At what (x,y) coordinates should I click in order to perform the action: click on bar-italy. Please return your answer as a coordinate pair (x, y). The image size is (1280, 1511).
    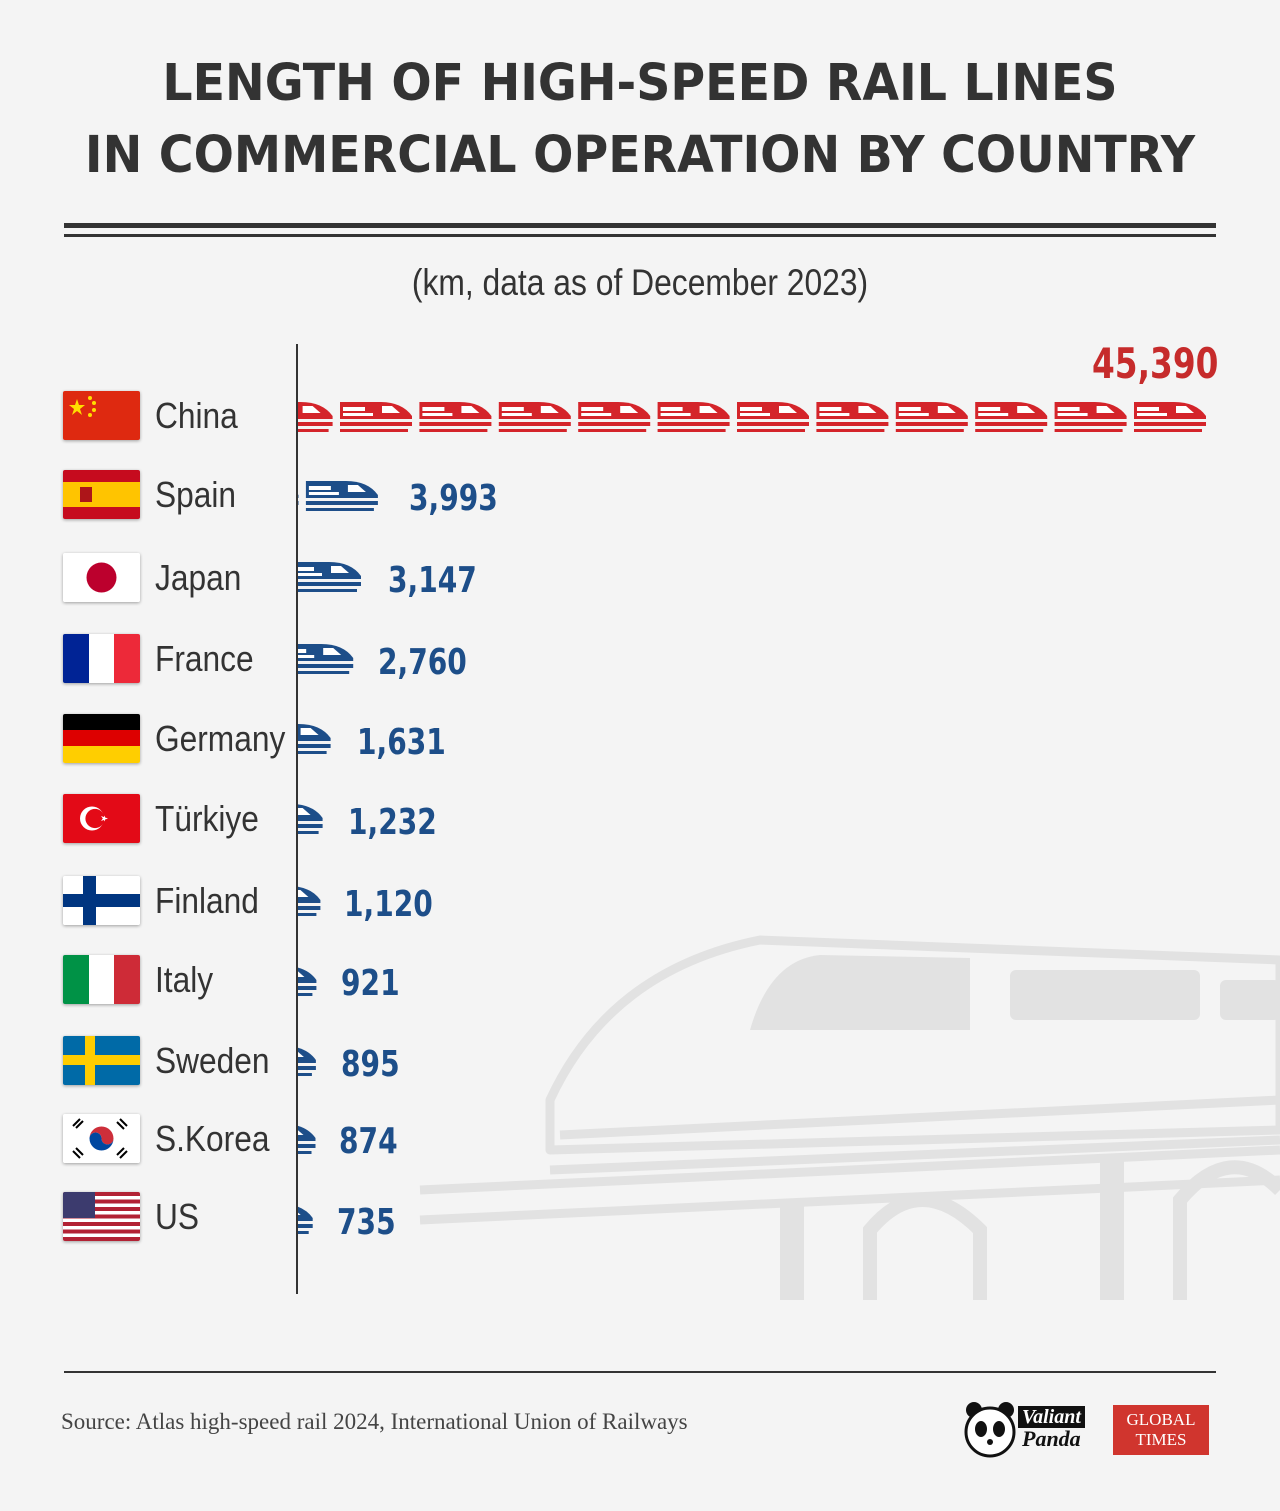
    Looking at the image, I should click on (307, 981).